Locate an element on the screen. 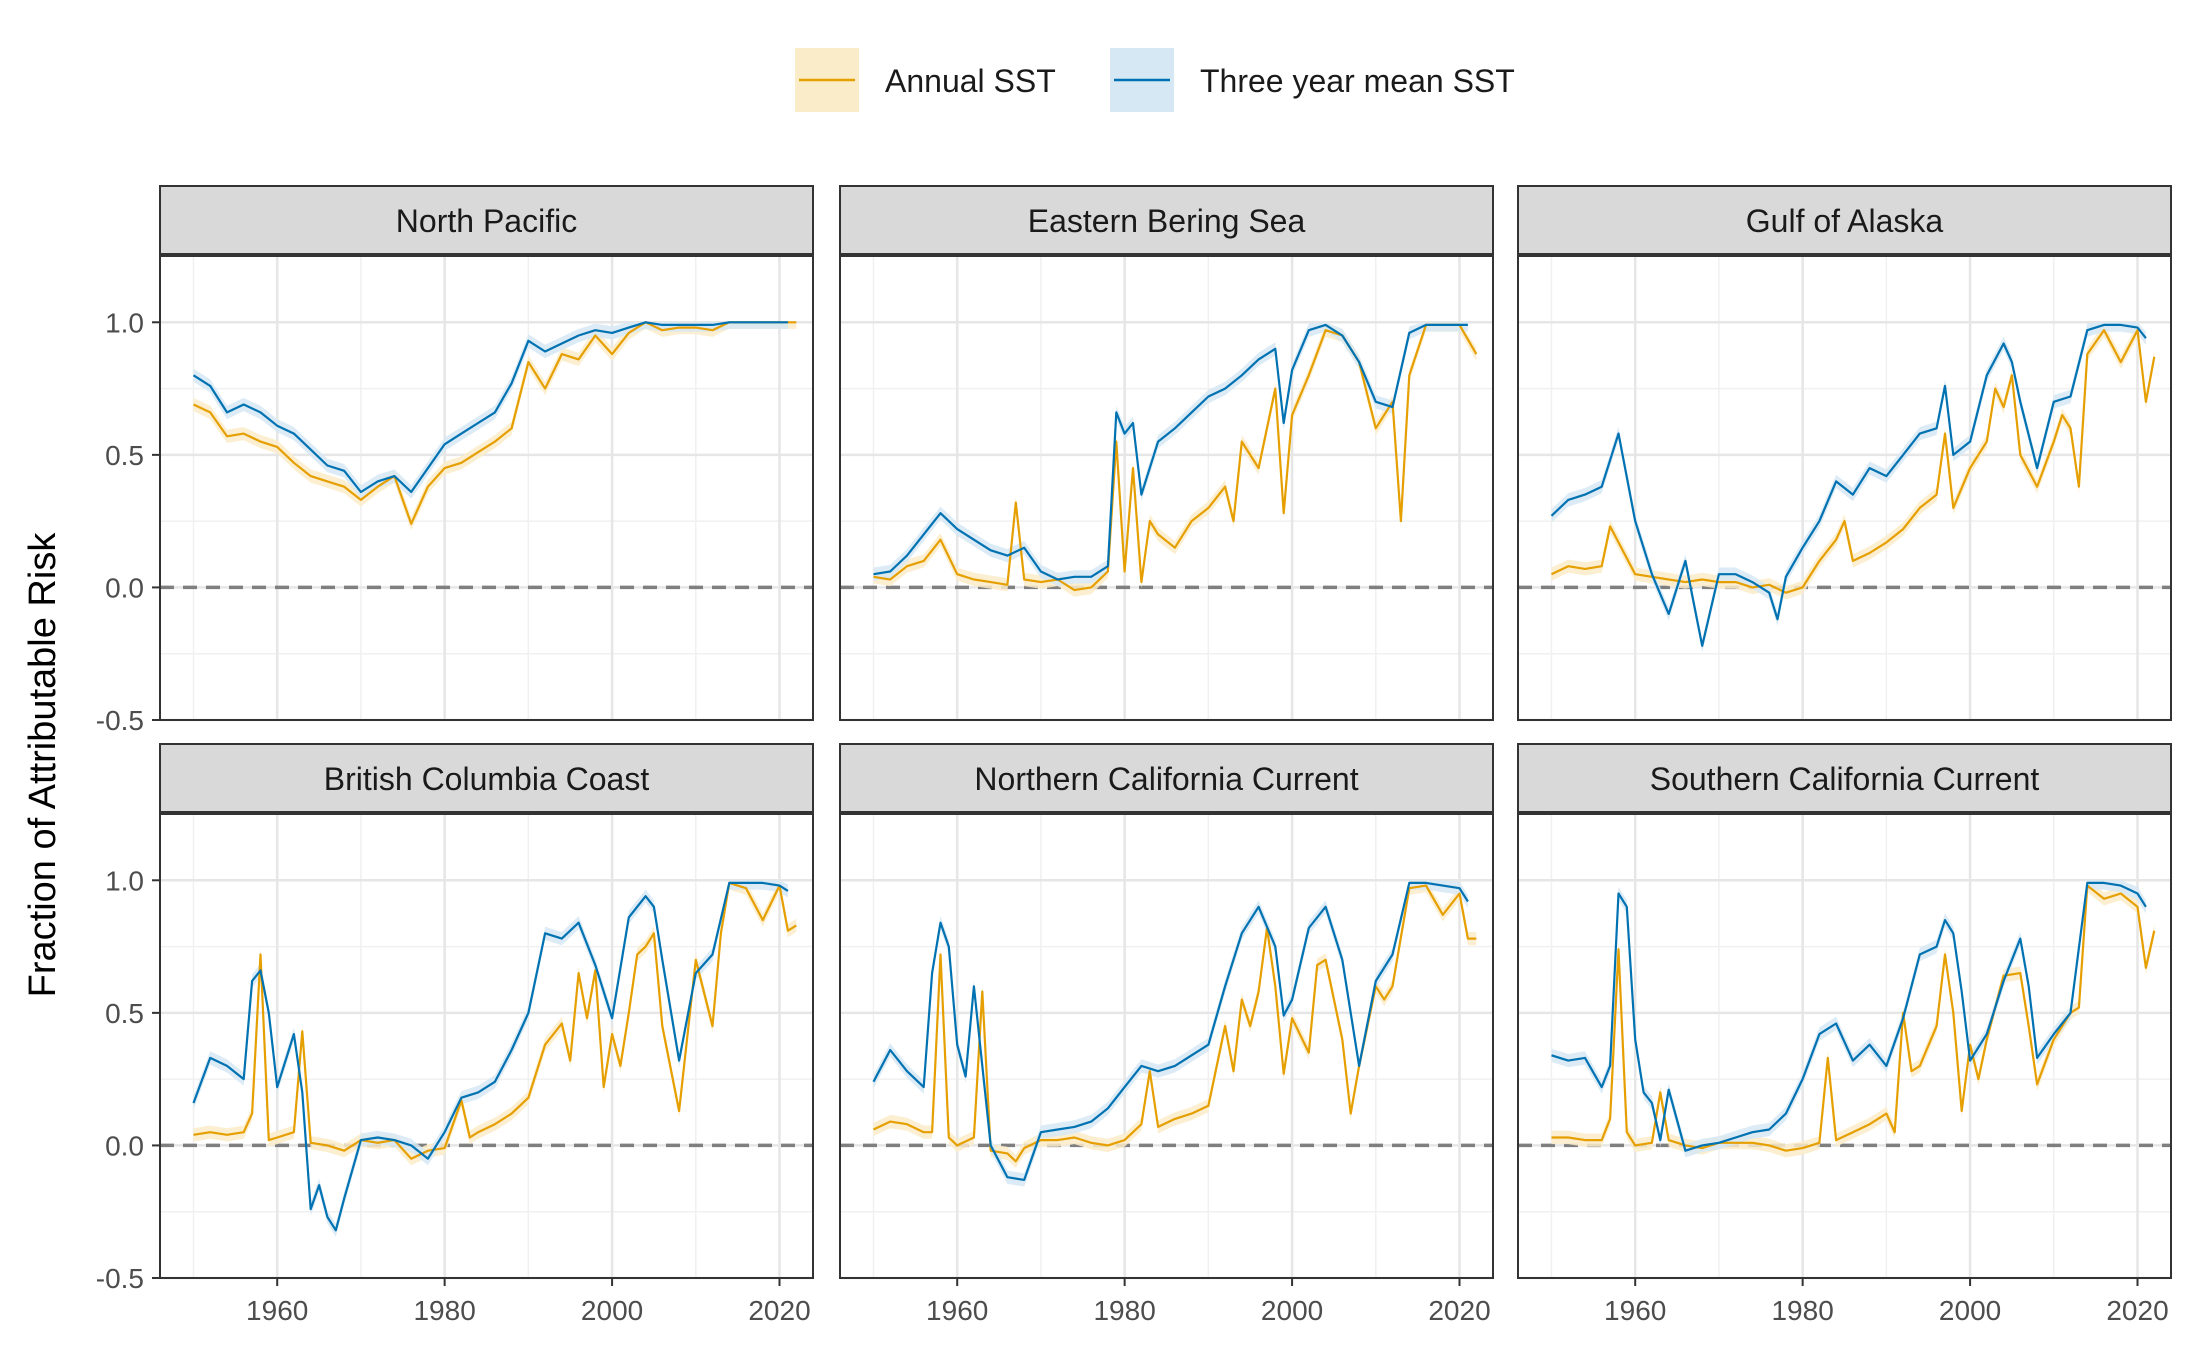 This screenshot has height=1355, width=2190. panel-title: British Columbia Coast is located at coordinates (487, 779).